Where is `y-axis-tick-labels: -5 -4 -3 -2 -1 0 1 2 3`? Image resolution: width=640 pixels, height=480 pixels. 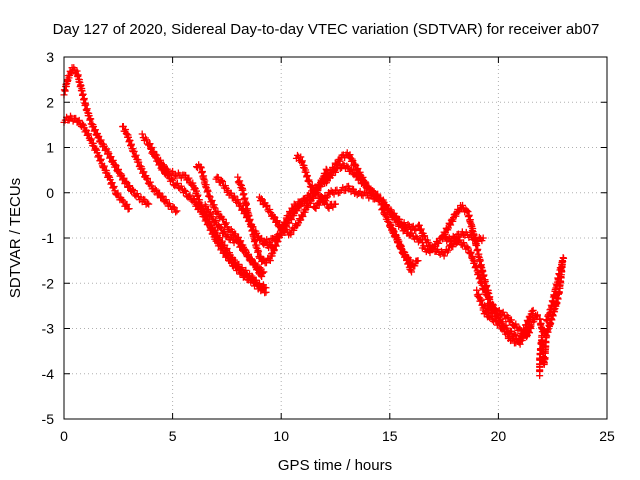
y-axis-tick-labels: -5 -4 -3 -2 -1 0 1 2 3 is located at coordinates (48, 238).